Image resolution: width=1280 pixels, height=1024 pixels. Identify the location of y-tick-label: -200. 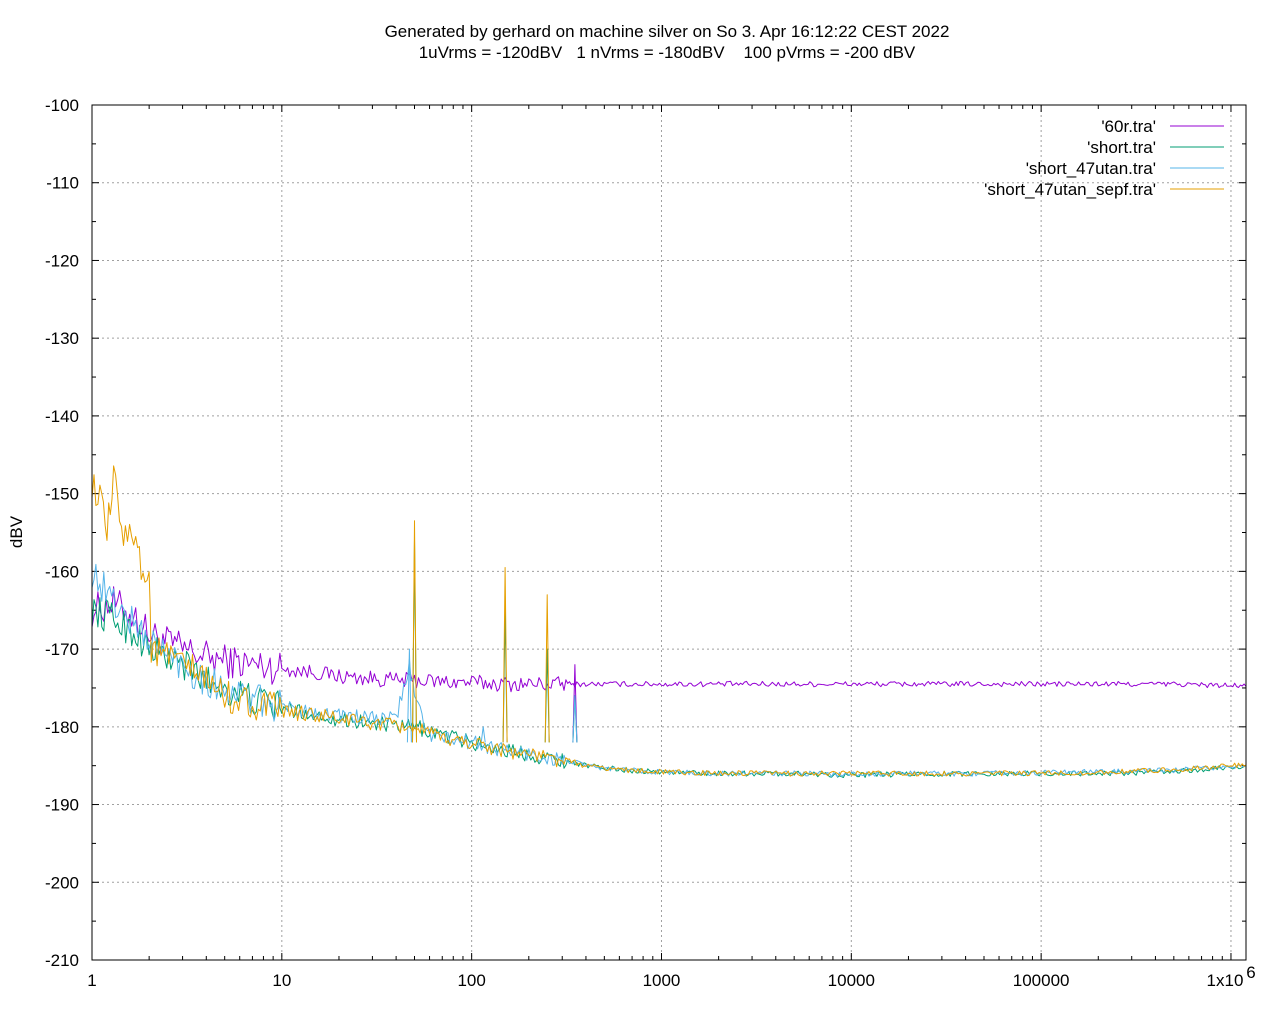
(62, 882).